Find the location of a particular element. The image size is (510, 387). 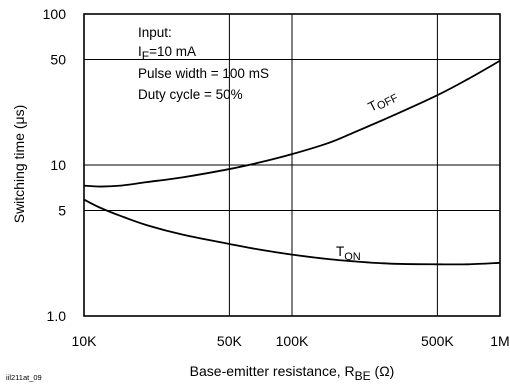

x-tick-label: 500K is located at coordinates (437, 341).